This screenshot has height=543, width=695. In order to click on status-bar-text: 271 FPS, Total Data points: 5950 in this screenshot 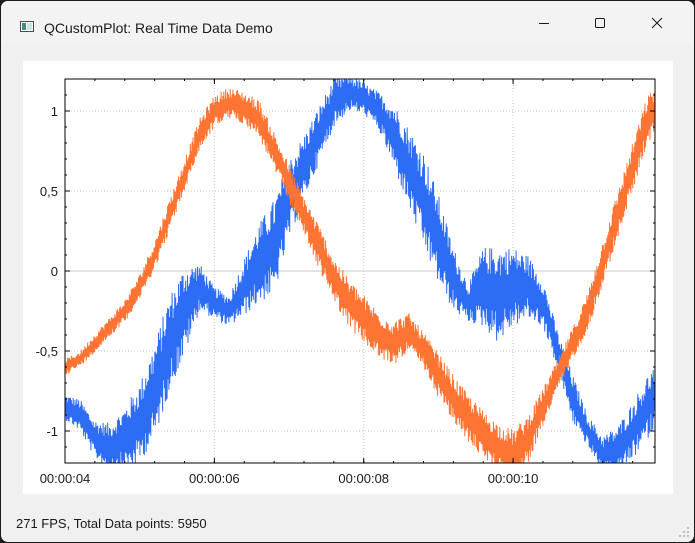, I will do `click(111, 523)`.